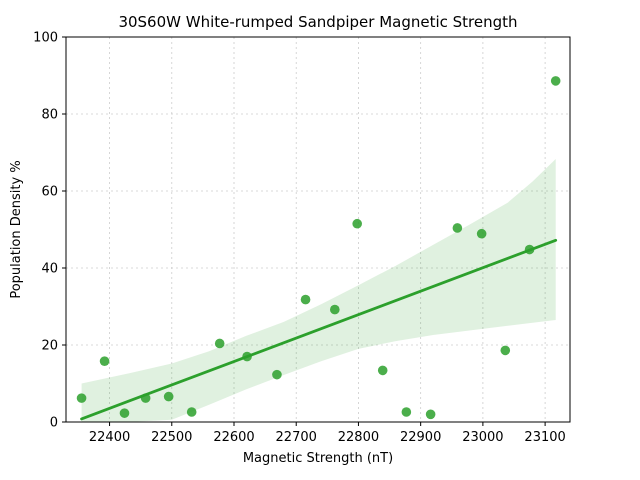 The height and width of the screenshot is (480, 640). I want to click on x-tick-label: 22900, so click(420, 437).